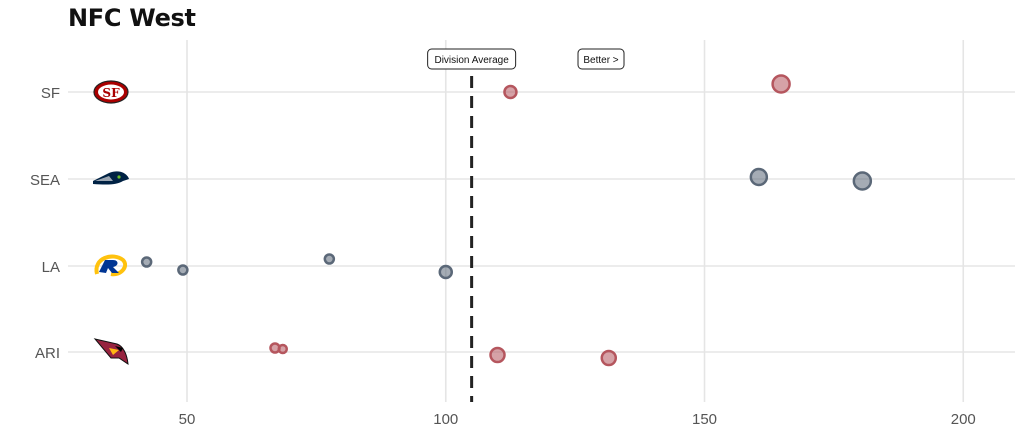 This screenshot has height=437, width=1023. I want to click on x-tick-label: 150, so click(704, 419).